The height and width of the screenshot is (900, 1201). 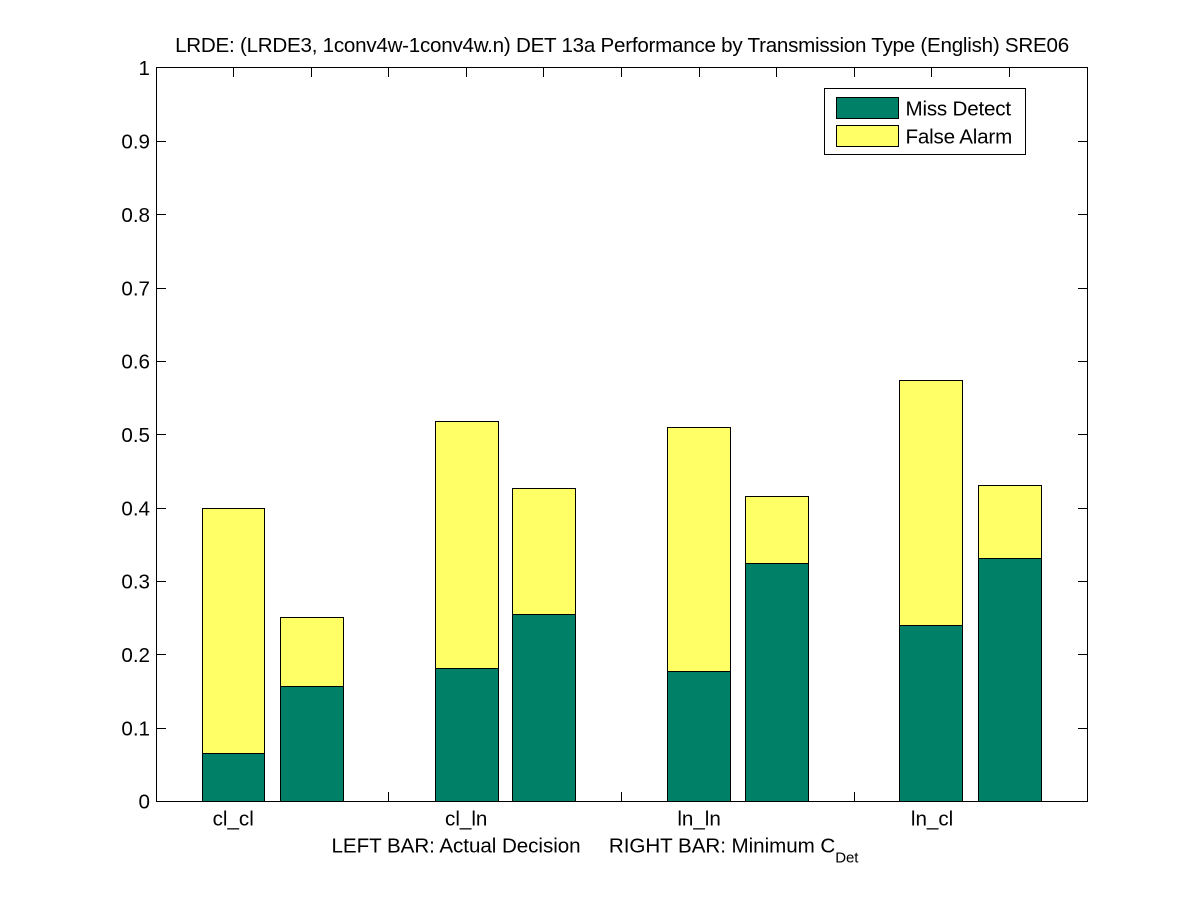 I want to click on svg-text: ln_cl, so click(x=932, y=819).